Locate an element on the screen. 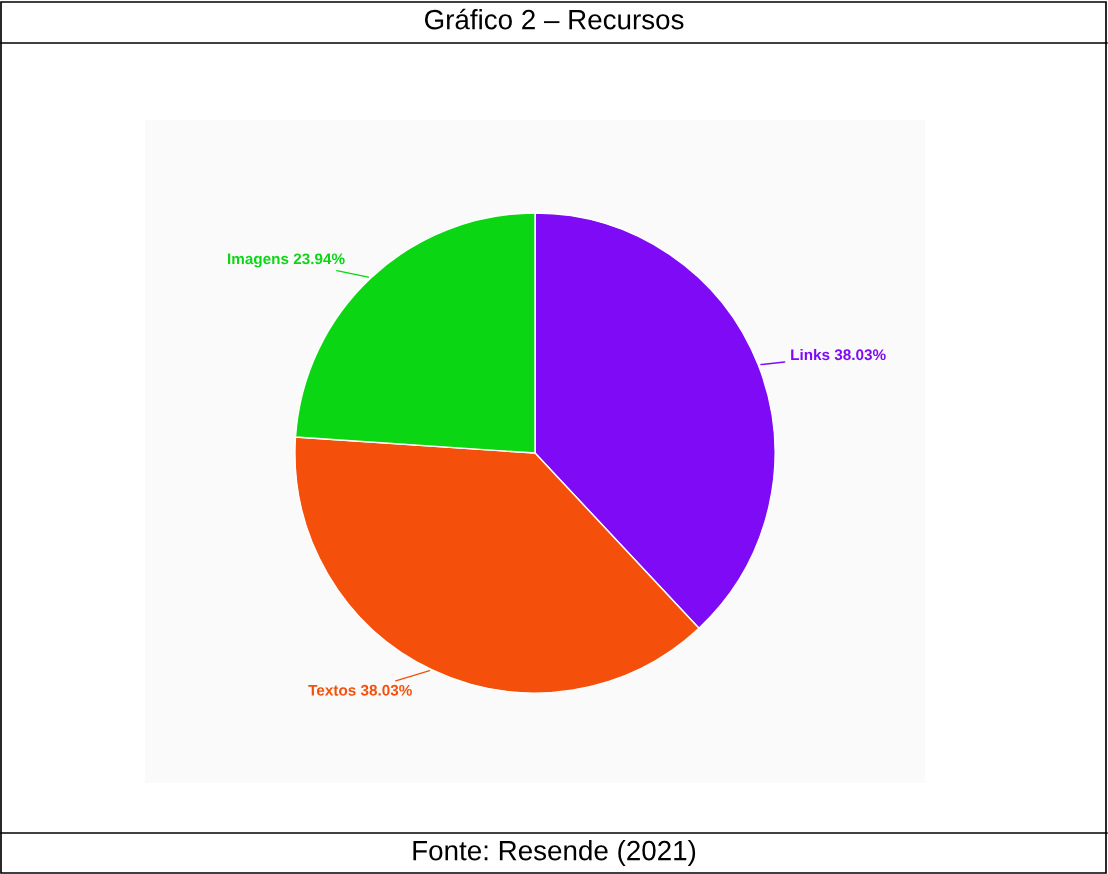 This screenshot has height=874, width=1108. source-note: Fonte: Resende (2021) is located at coordinates (554, 853).